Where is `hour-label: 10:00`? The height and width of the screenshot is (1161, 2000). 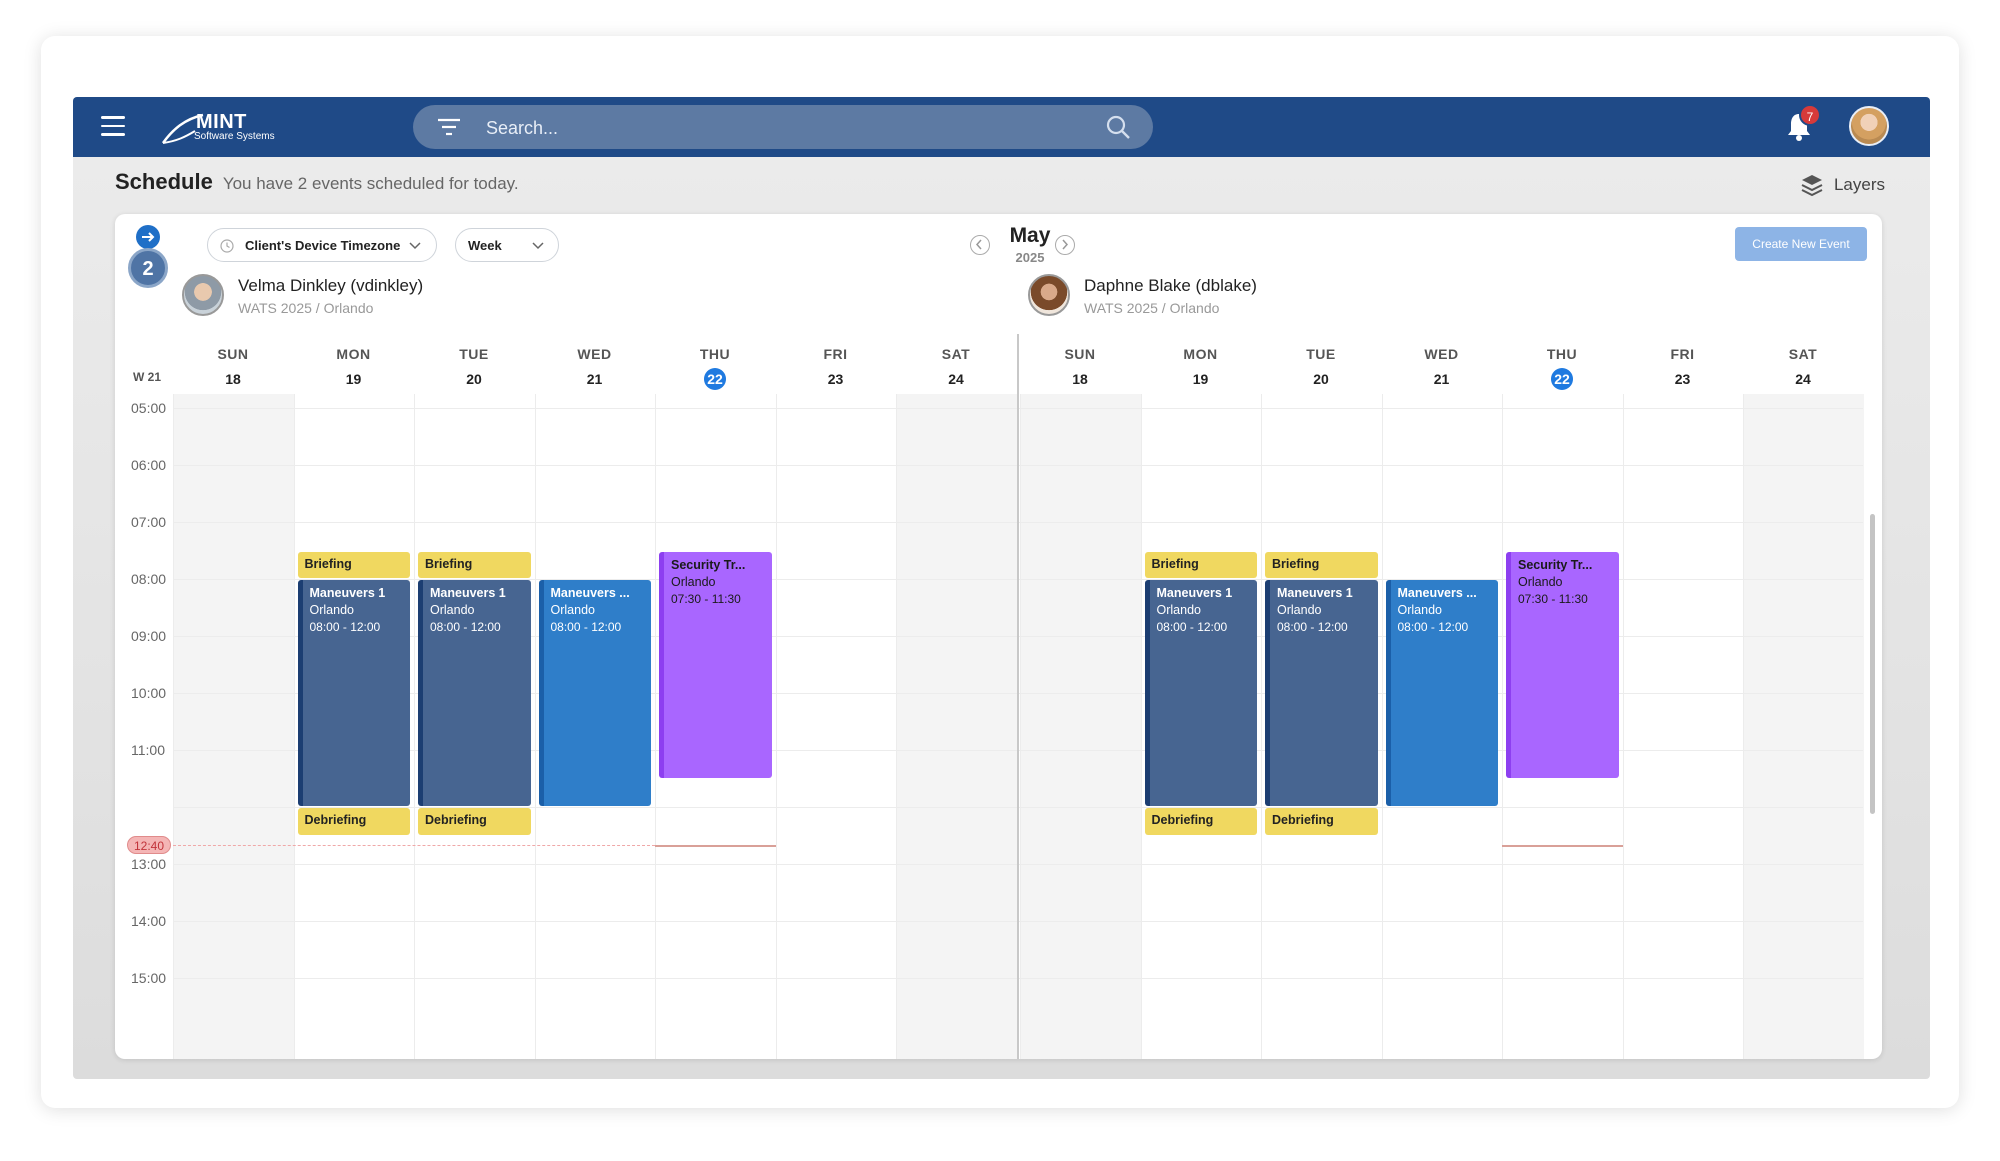
hour-label: 10:00 is located at coordinates (149, 693).